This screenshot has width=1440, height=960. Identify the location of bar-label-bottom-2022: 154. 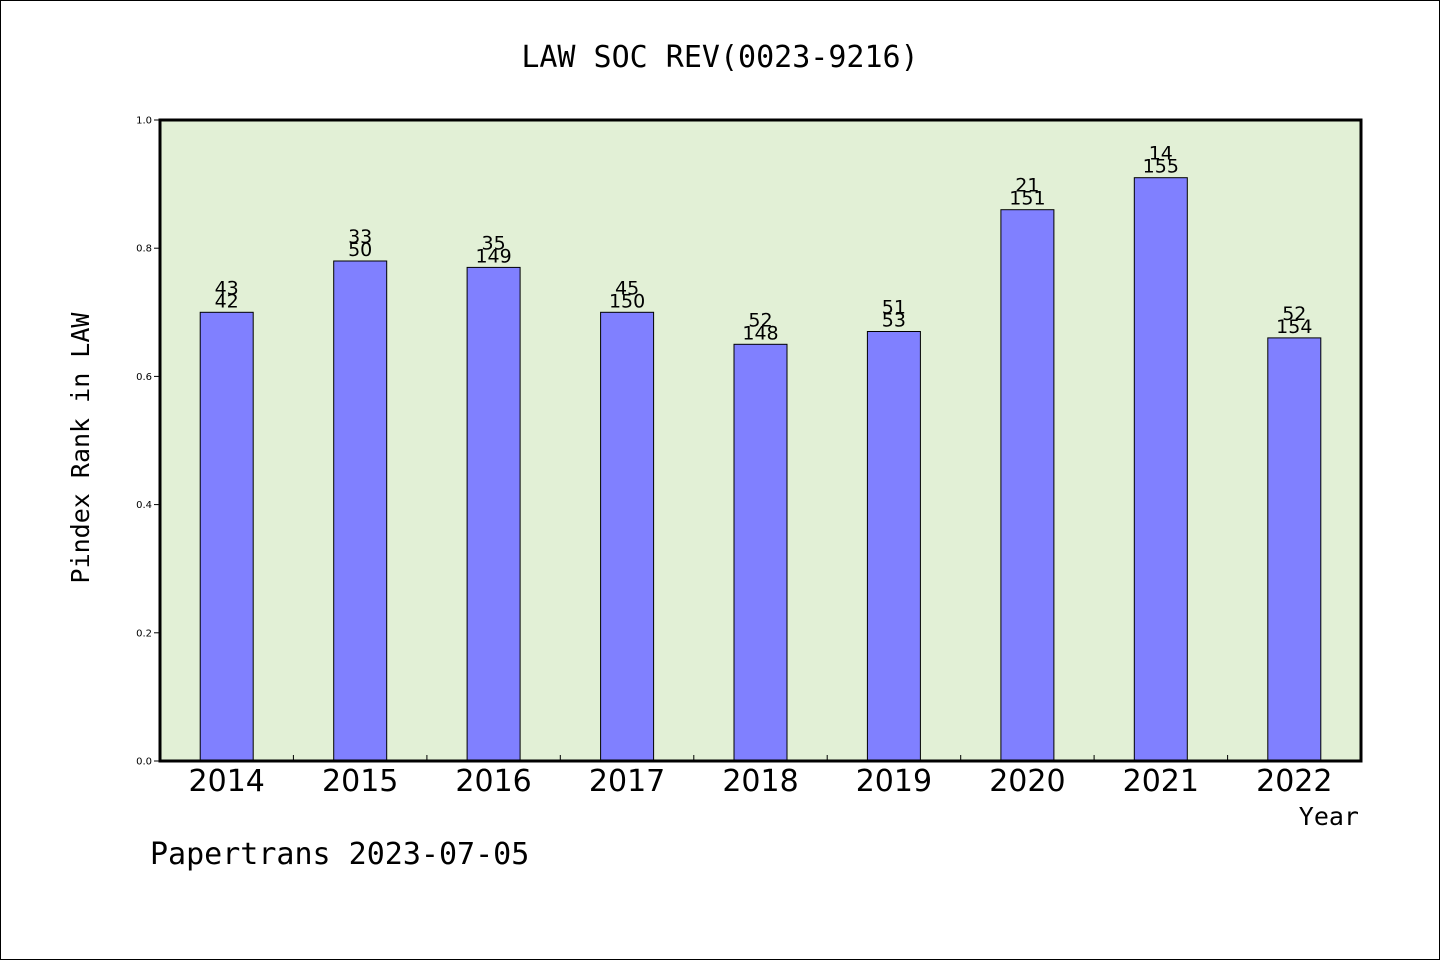
(1294, 327).